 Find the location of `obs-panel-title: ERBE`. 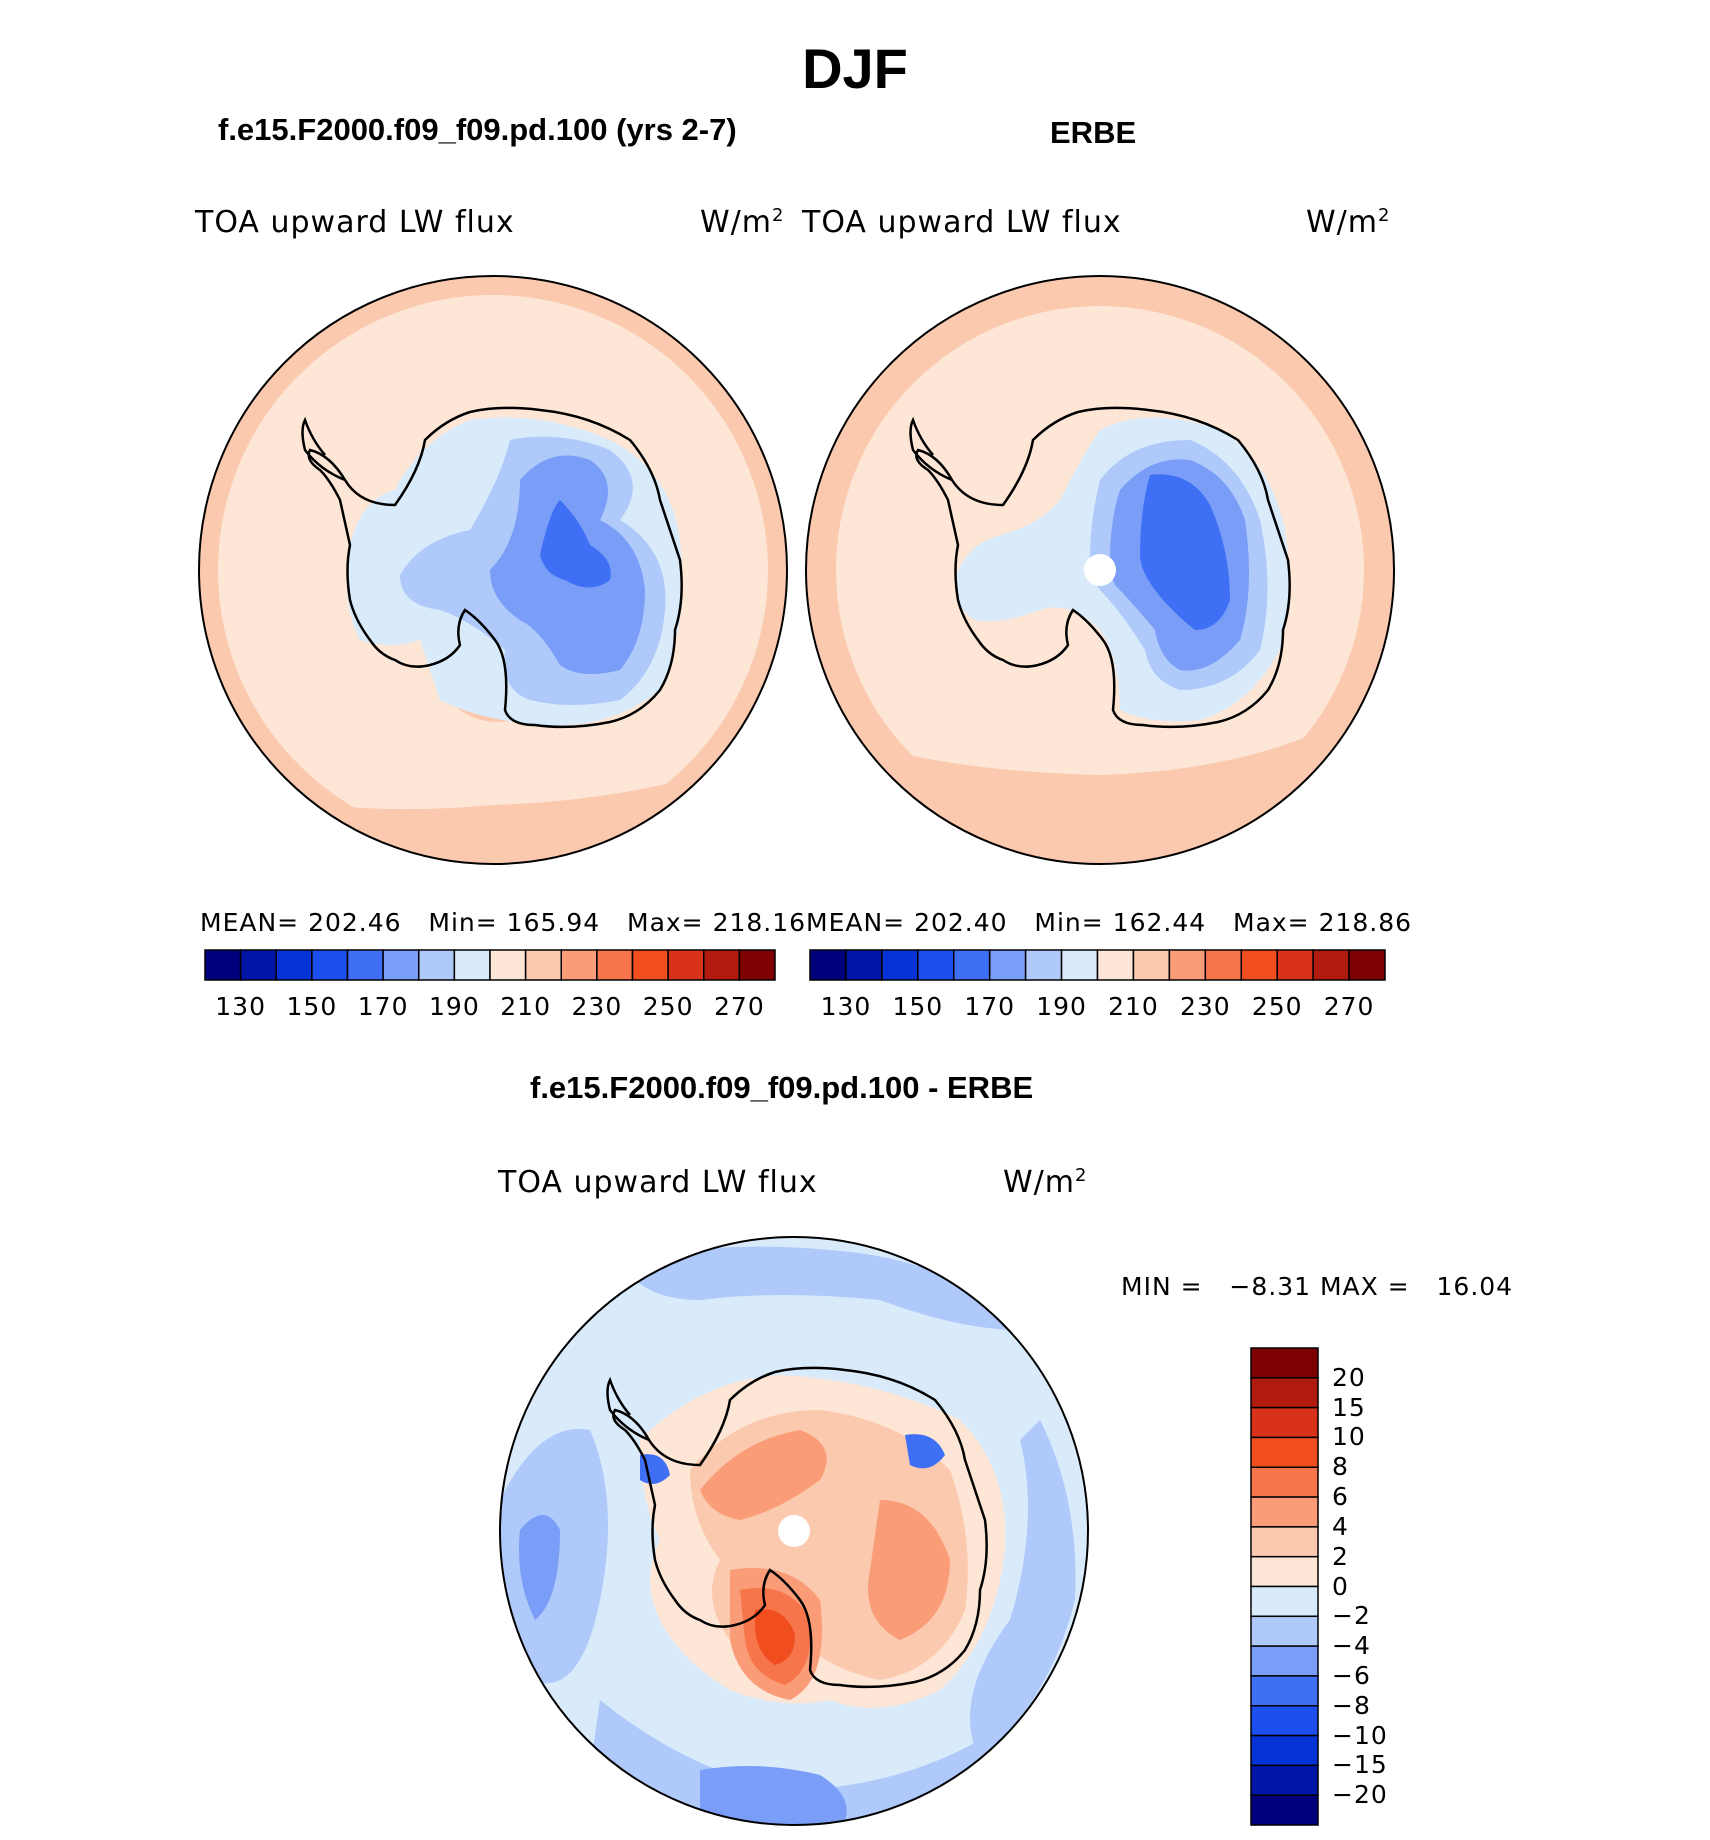

obs-panel-title: ERBE is located at coordinates (1093, 132).